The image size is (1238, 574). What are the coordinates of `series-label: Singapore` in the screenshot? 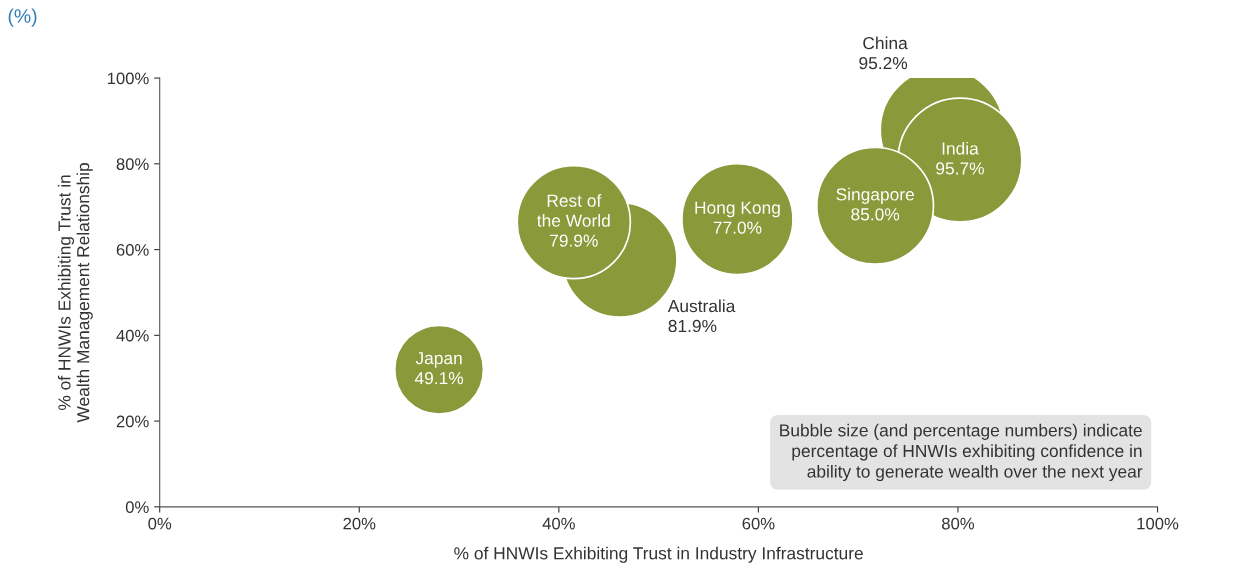 It's located at (875, 195).